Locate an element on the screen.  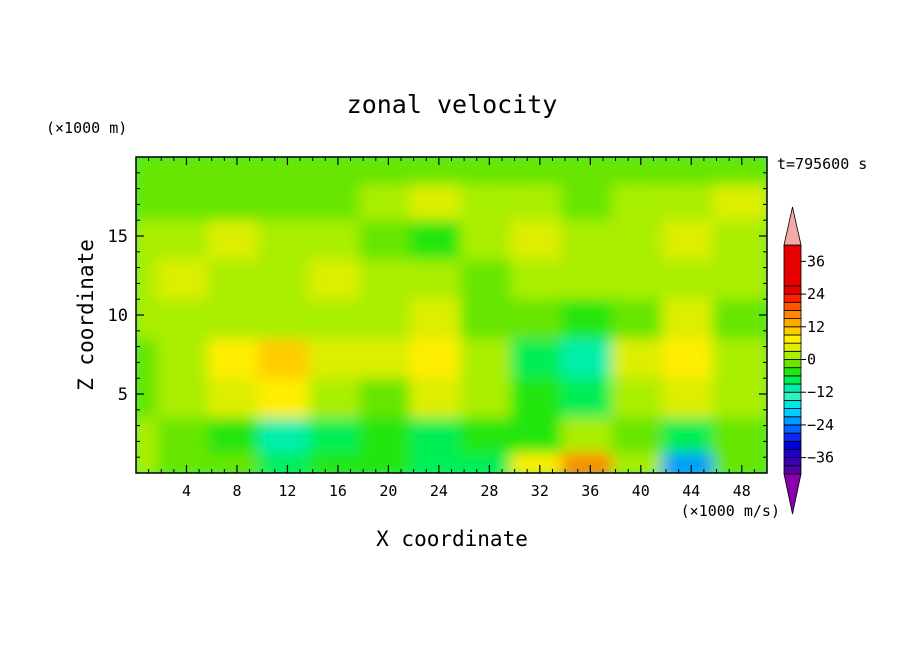
x-tick-label: 44 is located at coordinates (691, 491).